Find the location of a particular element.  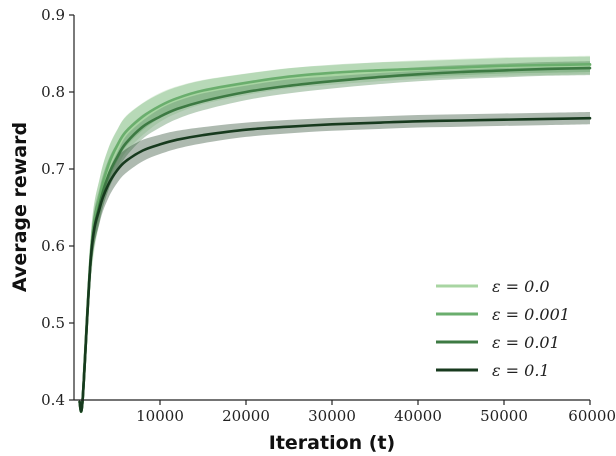

legend-label: ε = 0.1 is located at coordinates (521, 370).